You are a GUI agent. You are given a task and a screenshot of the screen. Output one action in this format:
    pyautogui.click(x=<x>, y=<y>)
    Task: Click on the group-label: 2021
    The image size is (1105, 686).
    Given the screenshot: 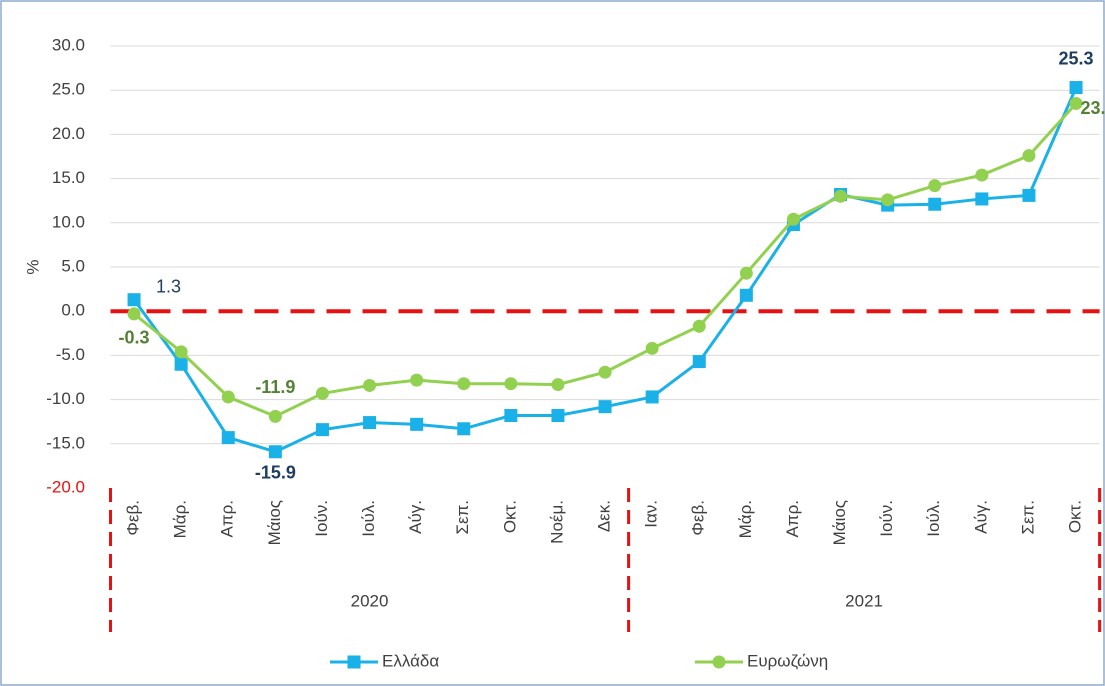 What is the action you would take?
    pyautogui.click(x=864, y=600)
    